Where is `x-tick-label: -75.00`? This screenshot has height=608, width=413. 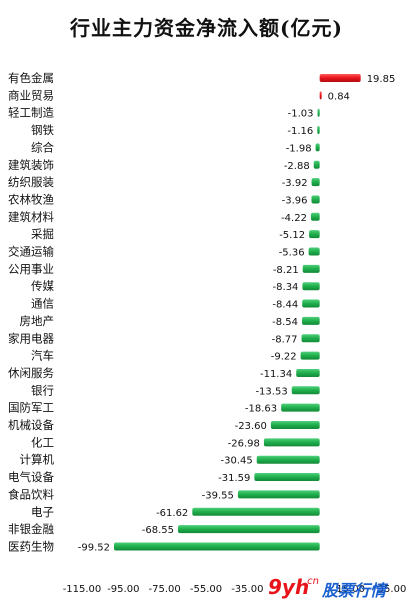
x-tick-label: -75.00 is located at coordinates (165, 589).